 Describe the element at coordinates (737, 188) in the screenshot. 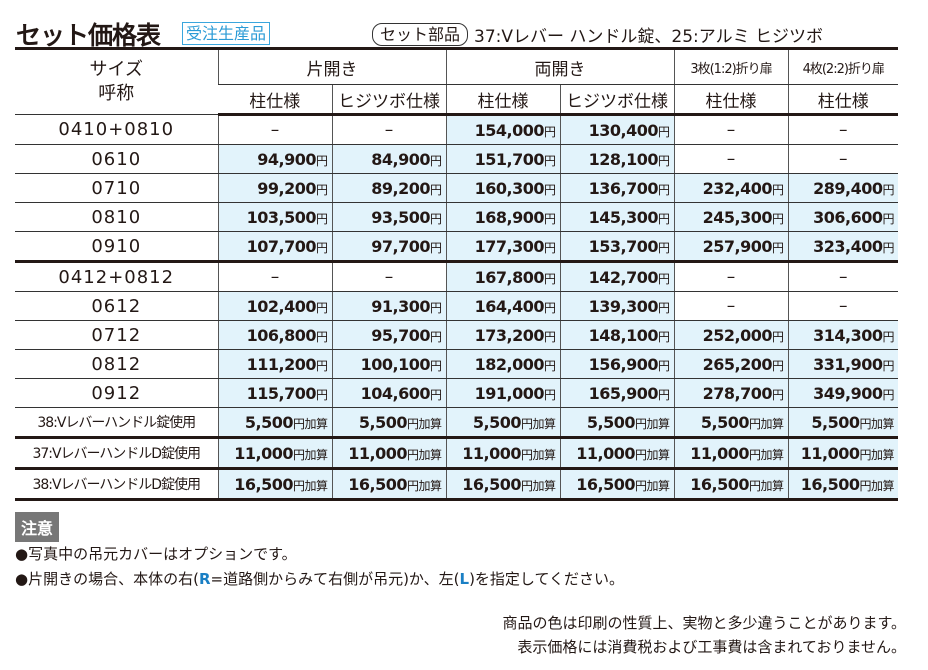

I see `price-value: 232,400` at that location.